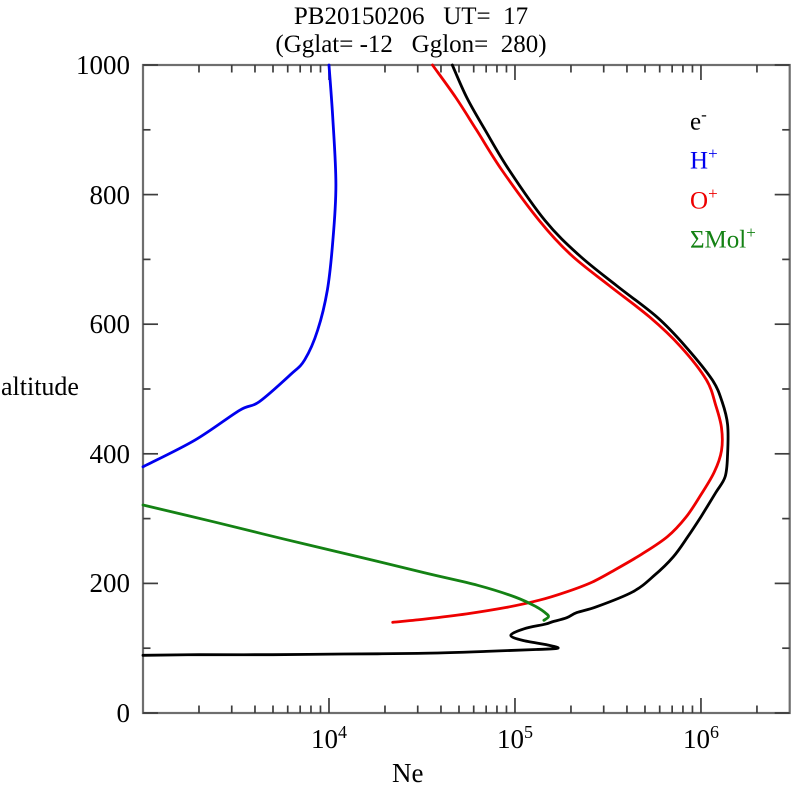 This screenshot has height=796, width=792. Describe the element at coordinates (700, 738) in the screenshot. I see `x-tick-label-1e6: 10⁶` at that location.